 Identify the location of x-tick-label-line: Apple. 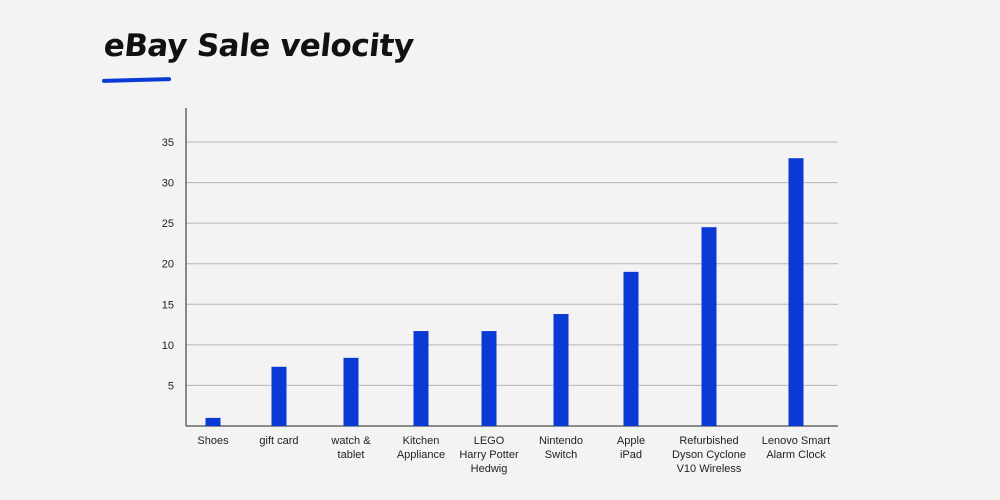
(631, 441).